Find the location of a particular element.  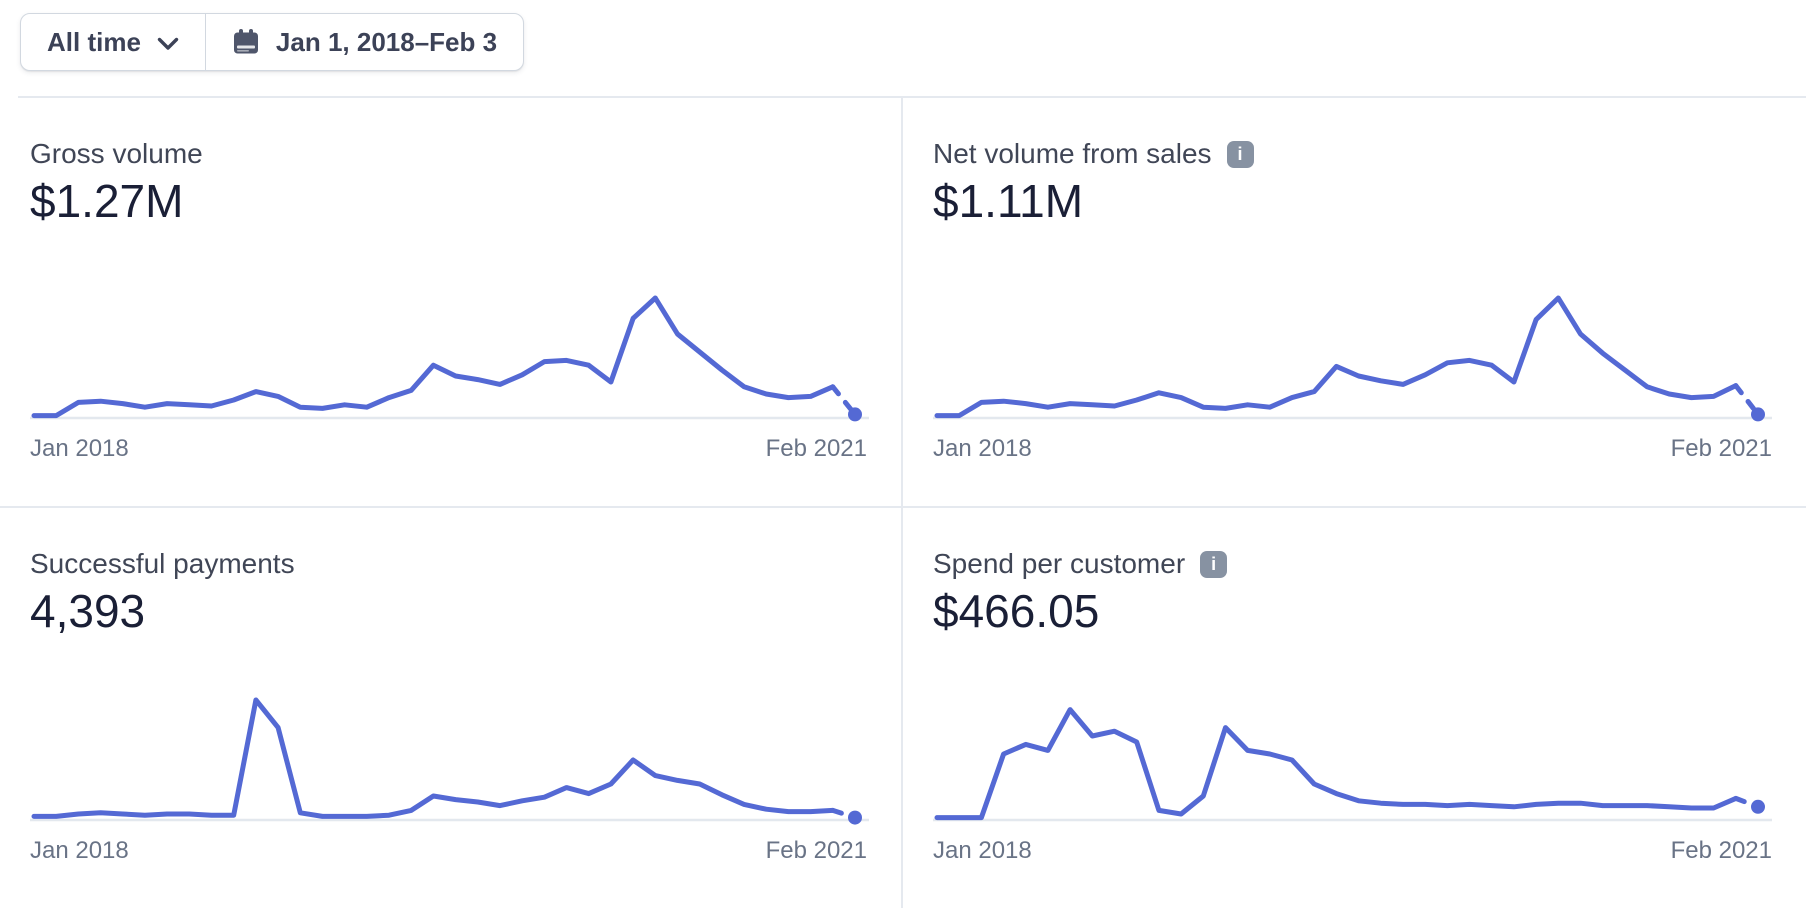

card-title: Successful payments is located at coordinates (162, 563).